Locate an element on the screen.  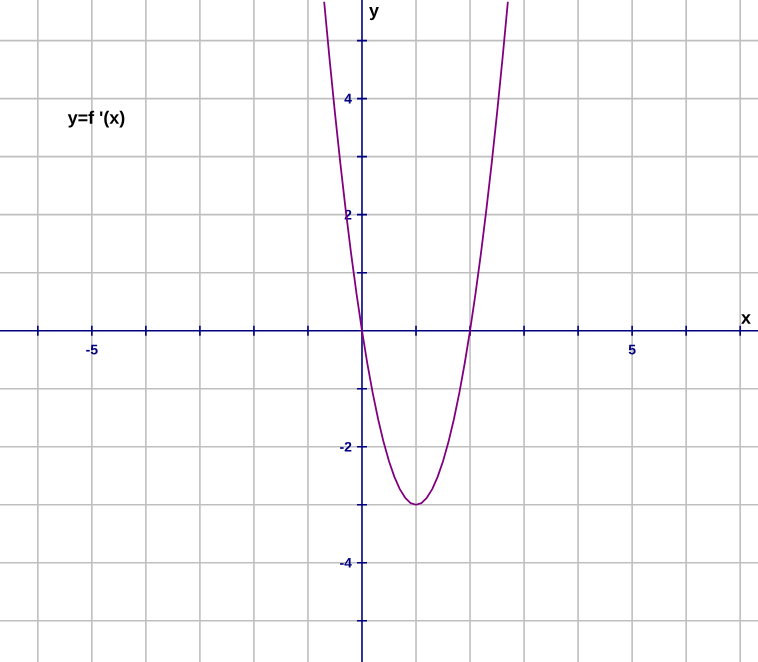
annotation: y=f '(x) is located at coordinates (96, 119).